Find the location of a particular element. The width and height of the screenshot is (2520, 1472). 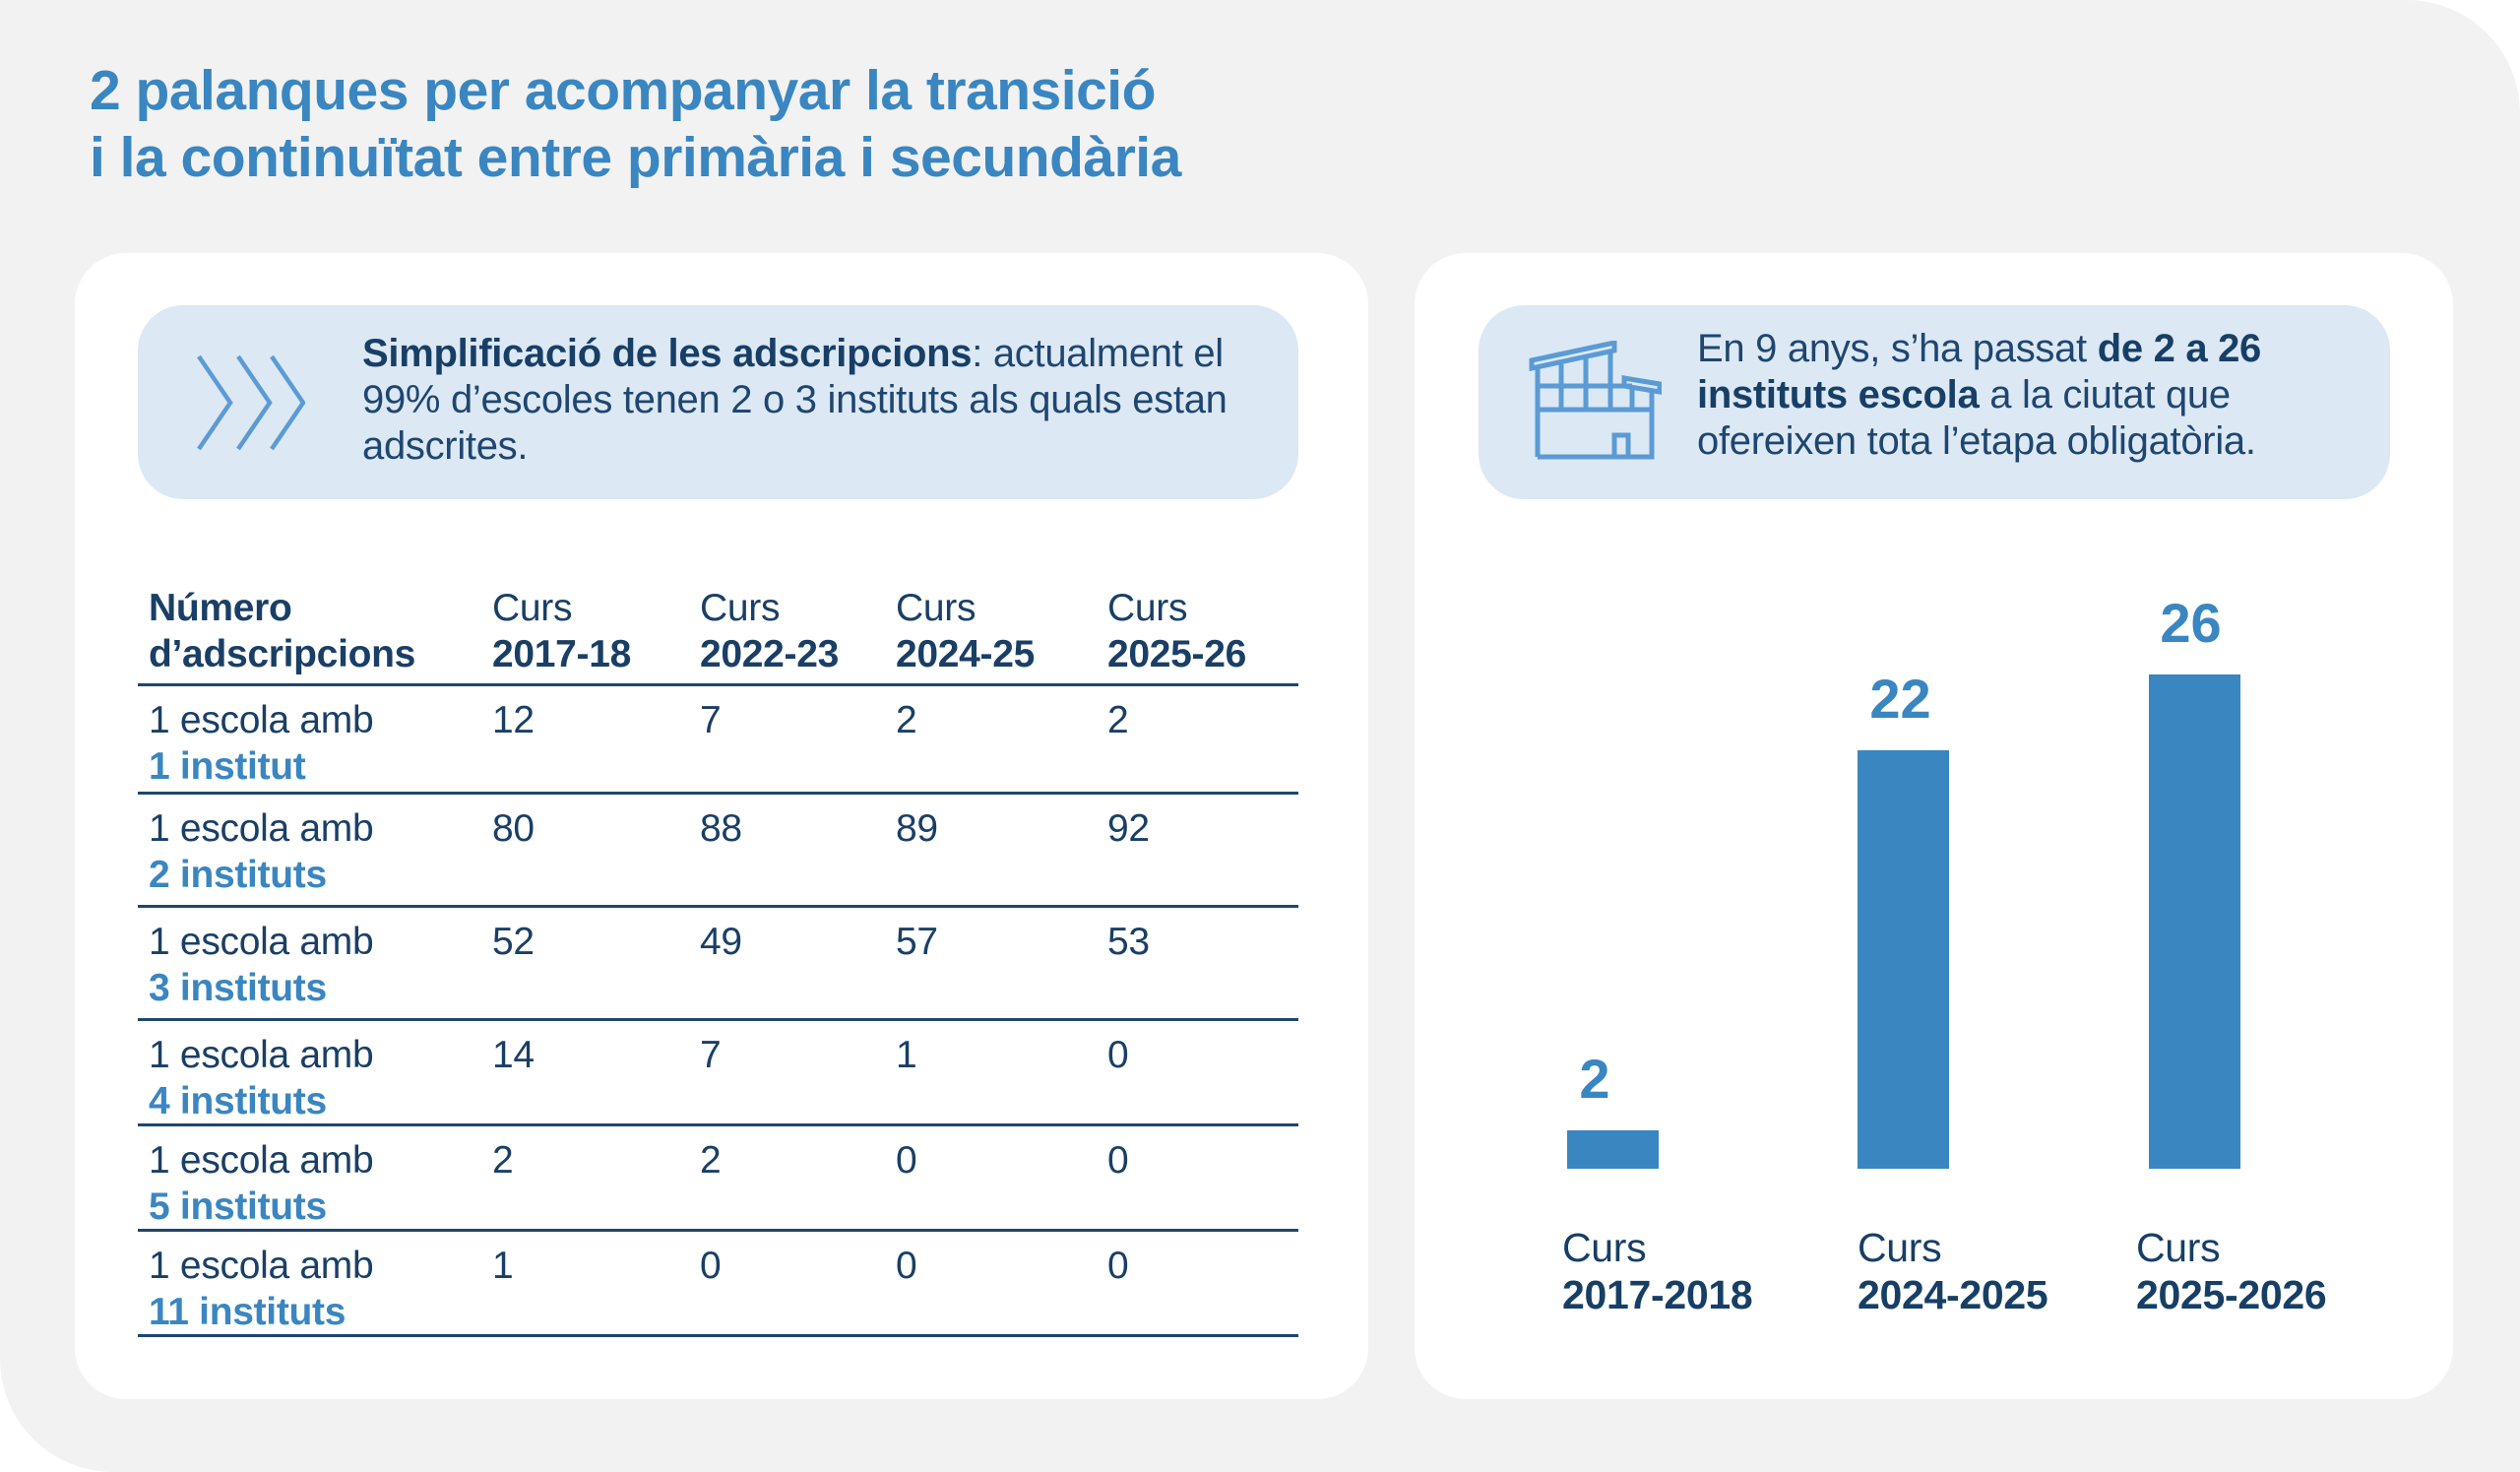

row-value-col-3: 89 is located at coordinates (917, 828).